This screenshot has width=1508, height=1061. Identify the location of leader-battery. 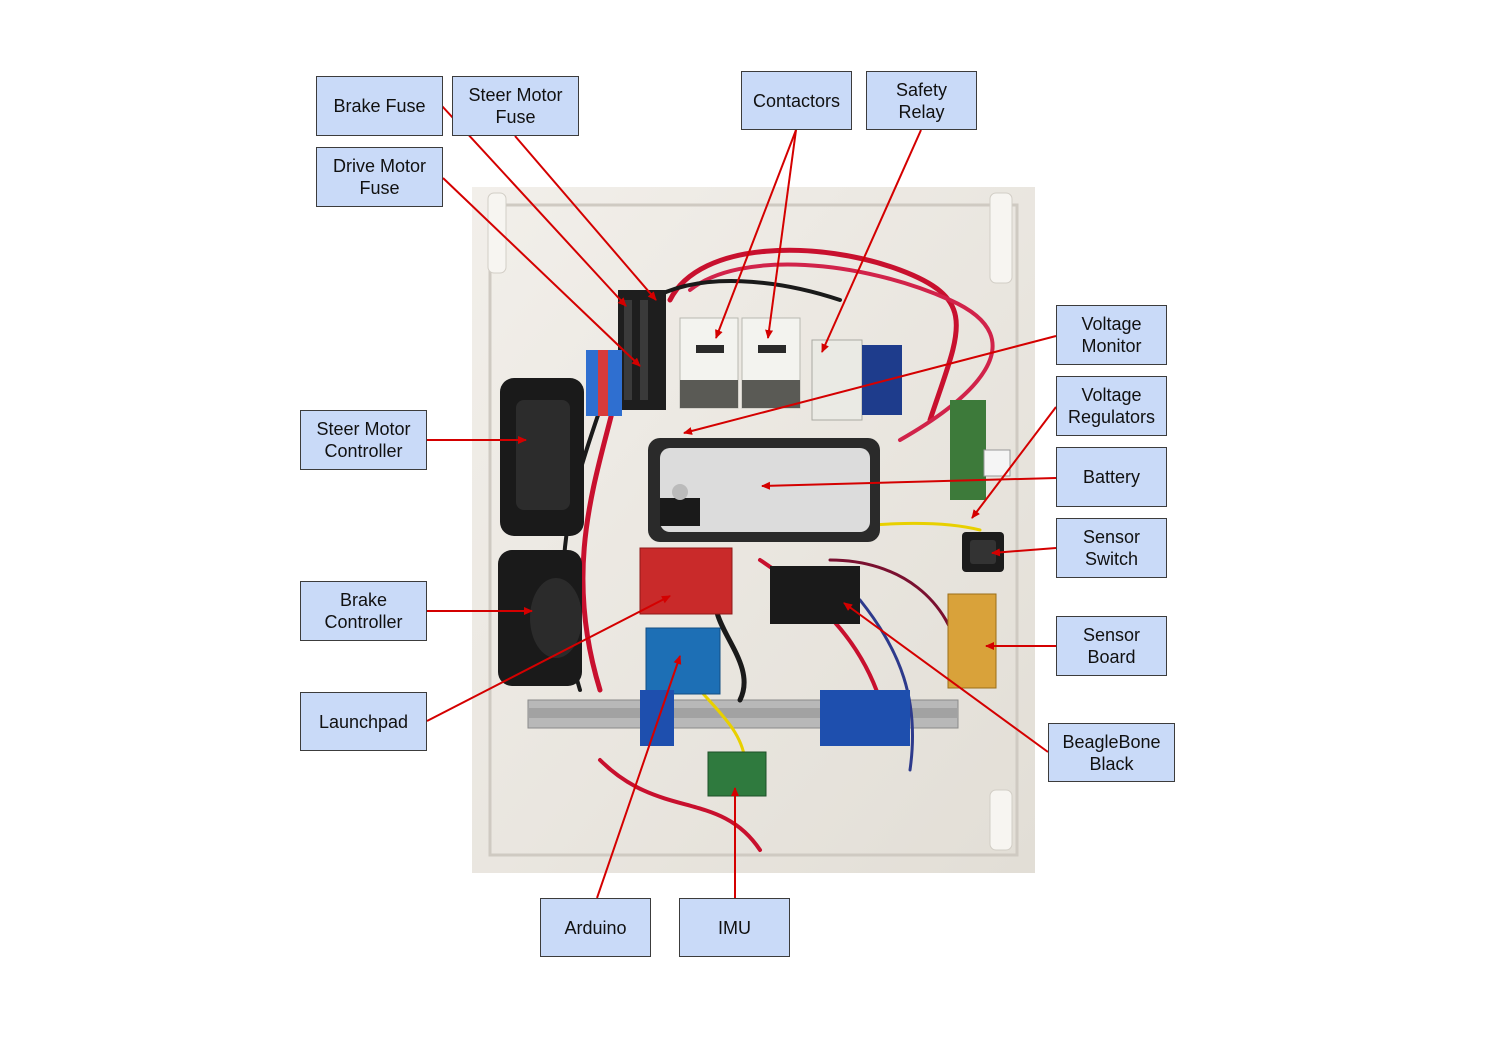
(909, 483).